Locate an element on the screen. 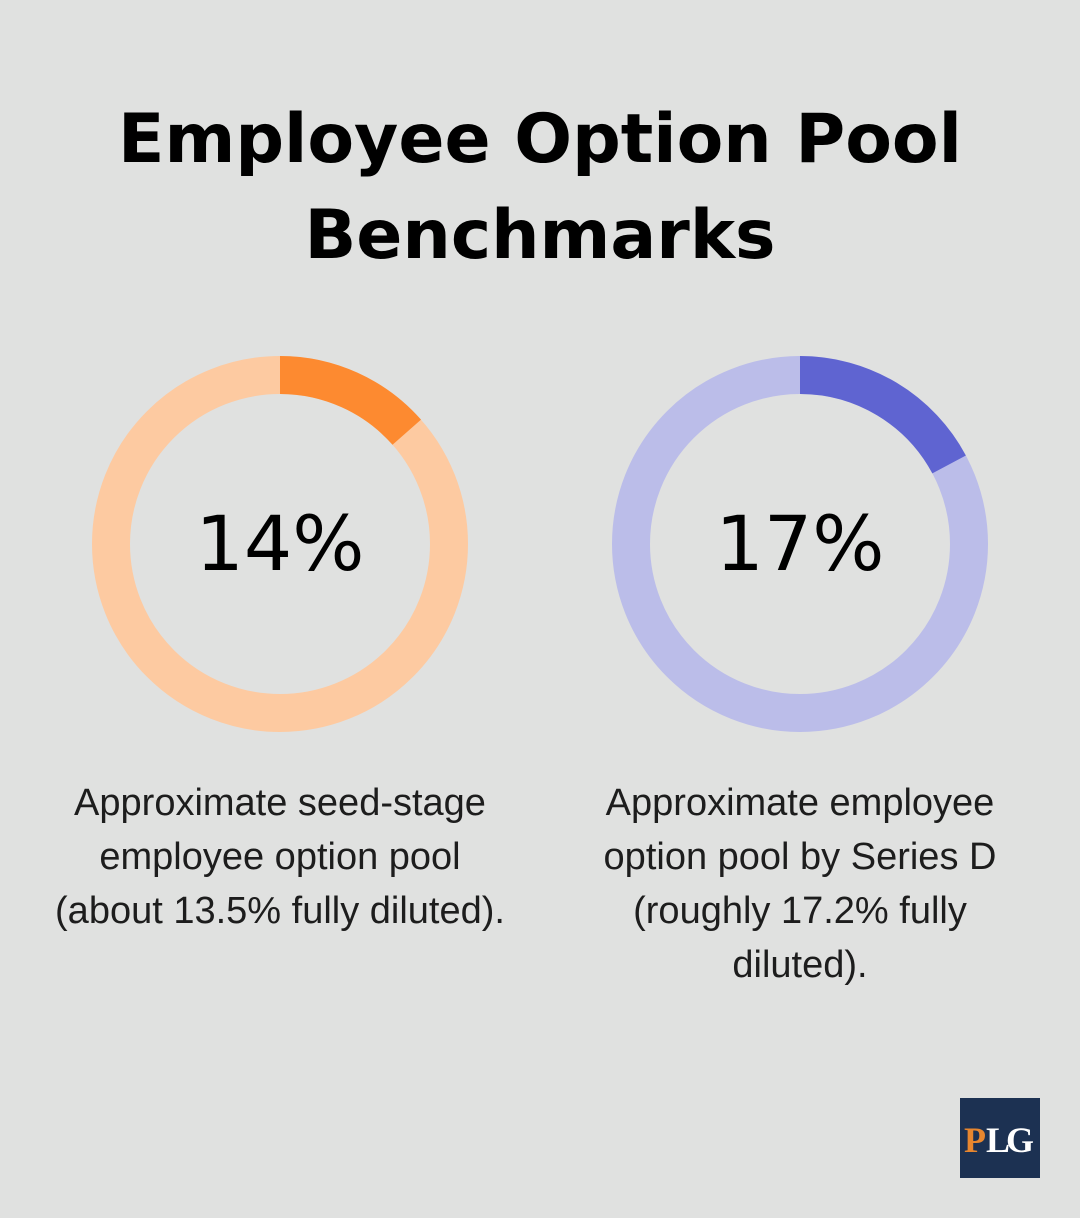 The width and height of the screenshot is (1080, 1218). donut-chart-series-d: 17% is located at coordinates (800, 544).